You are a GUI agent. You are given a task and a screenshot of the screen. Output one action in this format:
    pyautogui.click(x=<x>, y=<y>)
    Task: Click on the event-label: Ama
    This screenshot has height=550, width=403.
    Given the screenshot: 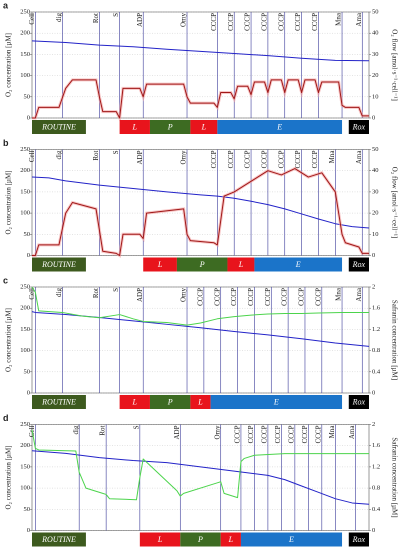 What is the action you would take?
    pyautogui.click(x=359, y=19)
    